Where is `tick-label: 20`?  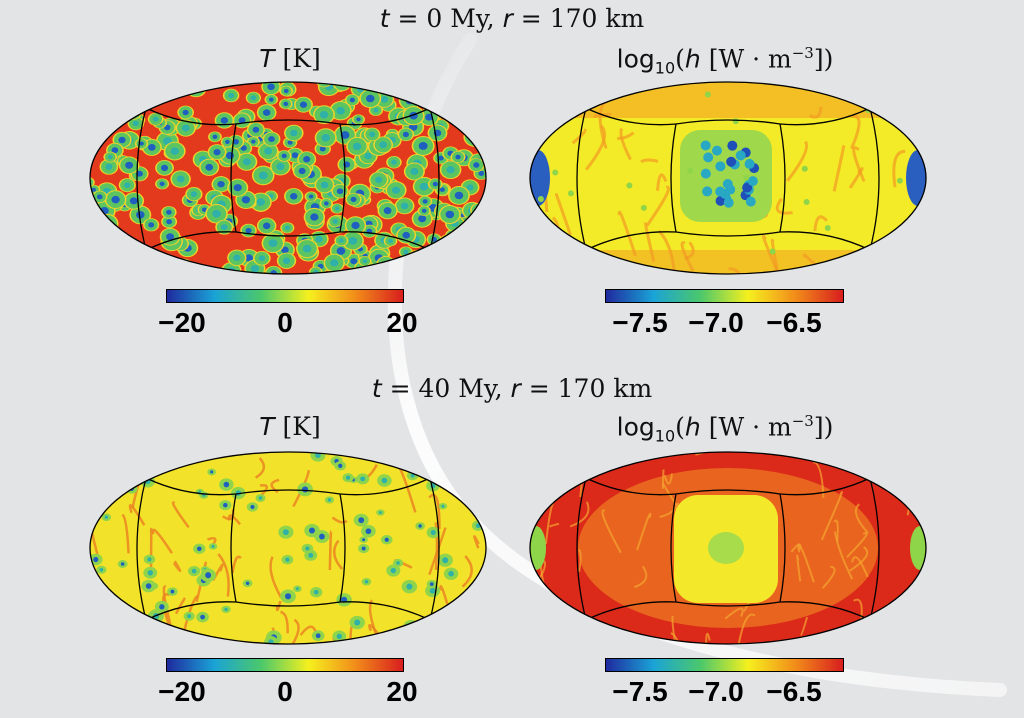
tick-label: 20 is located at coordinates (402, 691).